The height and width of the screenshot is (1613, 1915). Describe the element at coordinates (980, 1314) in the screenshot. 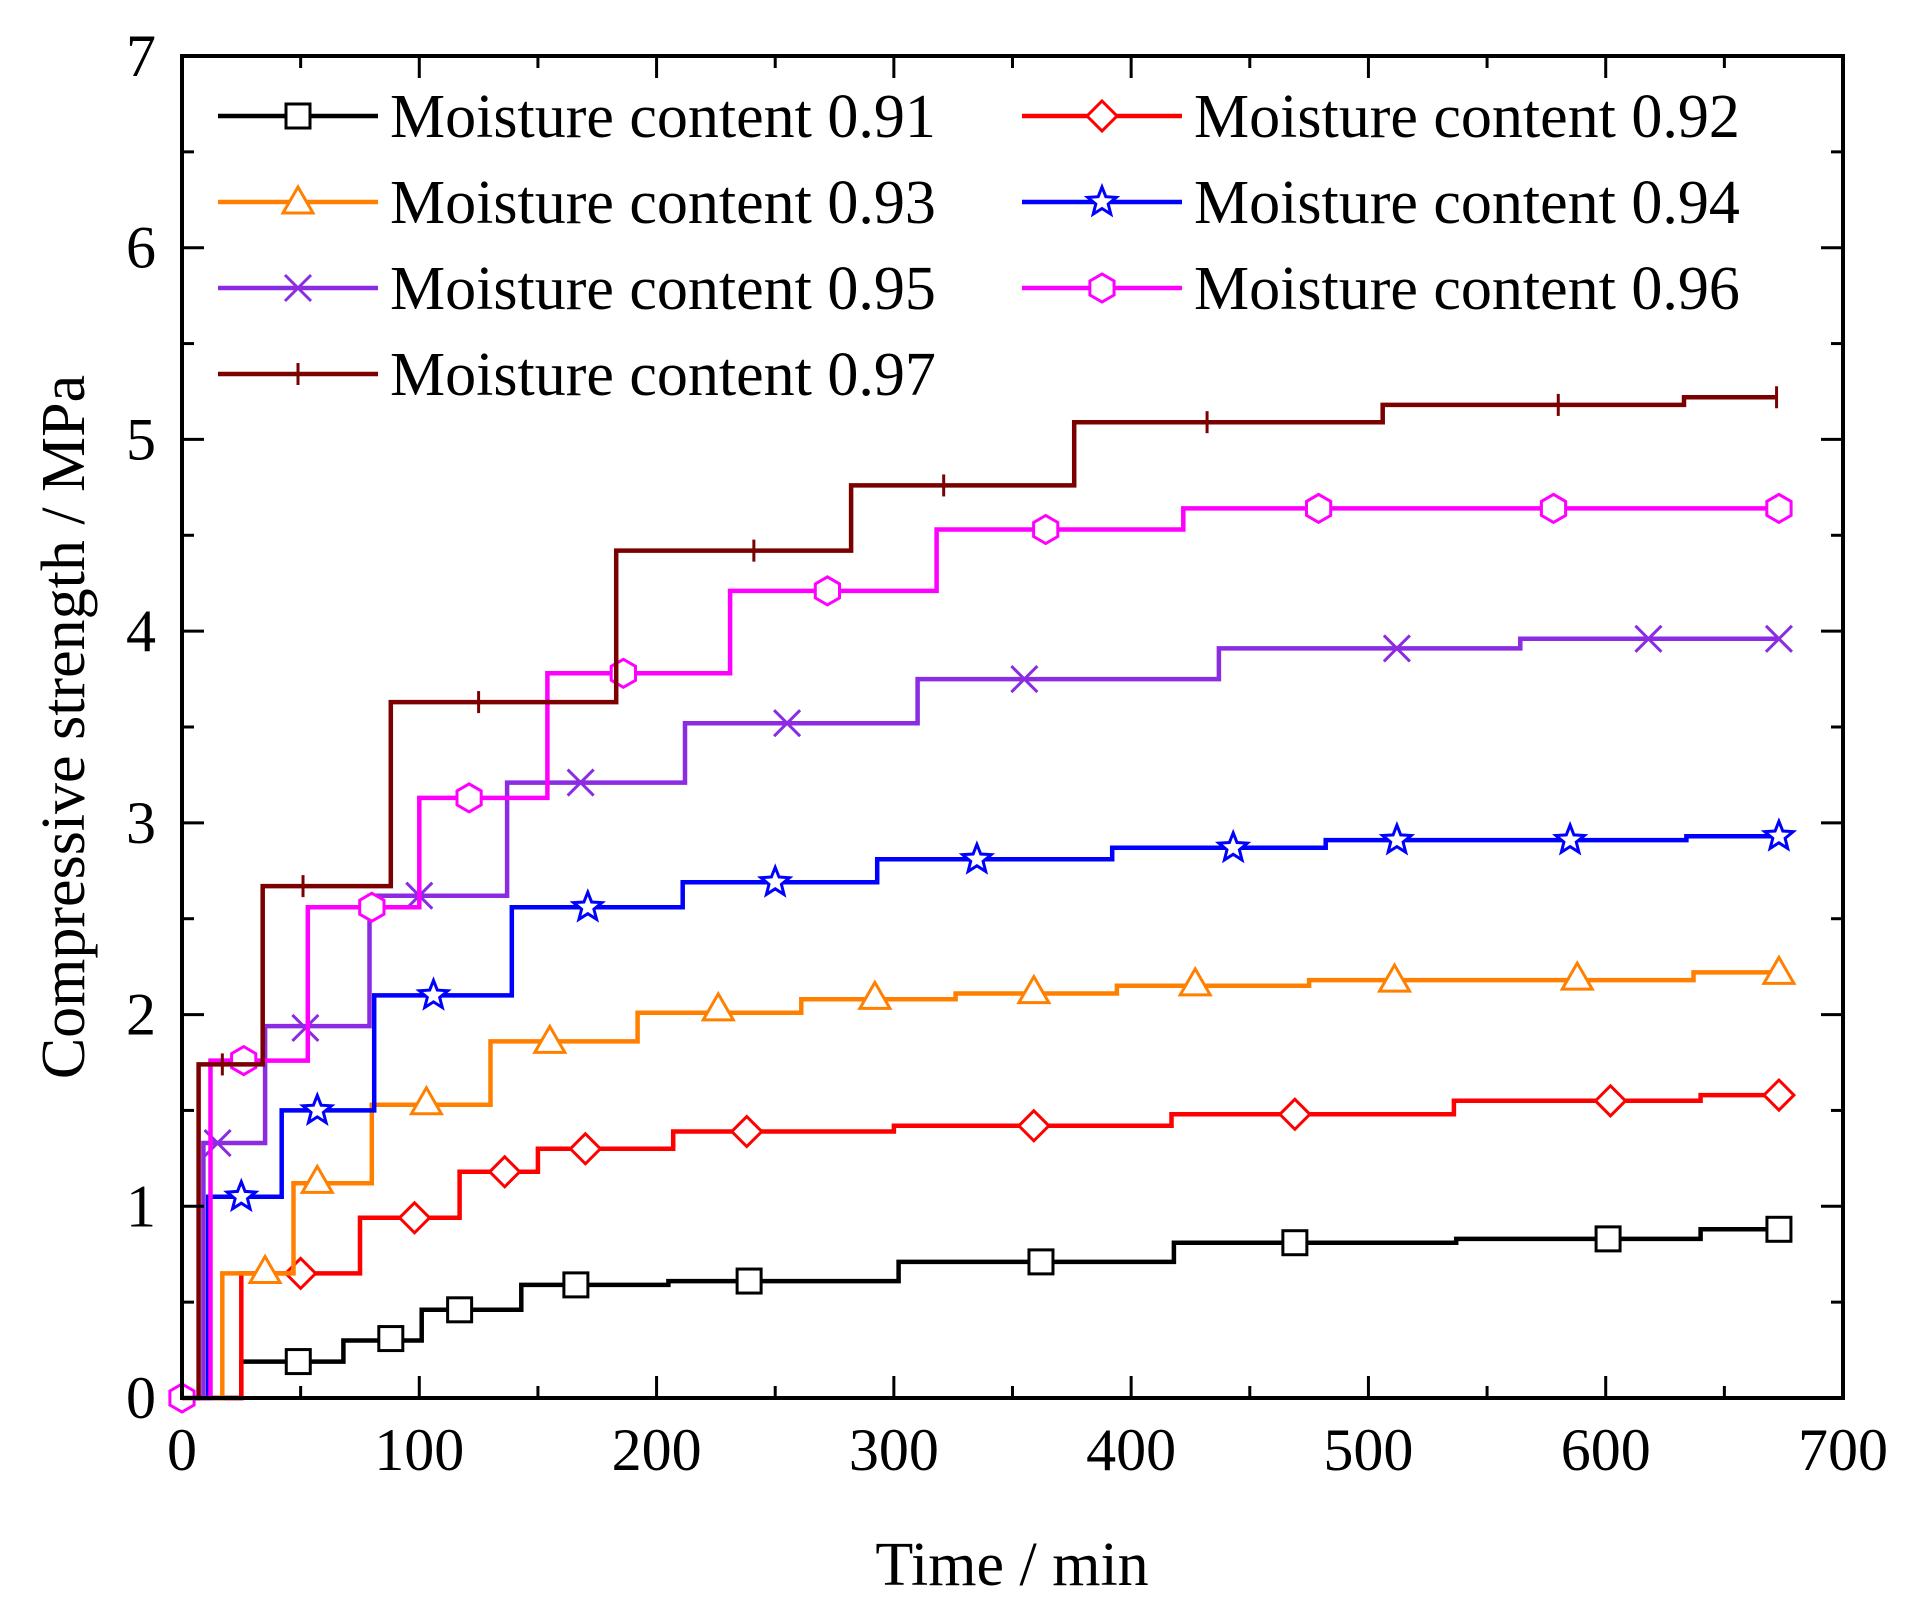

I see `series-line` at that location.